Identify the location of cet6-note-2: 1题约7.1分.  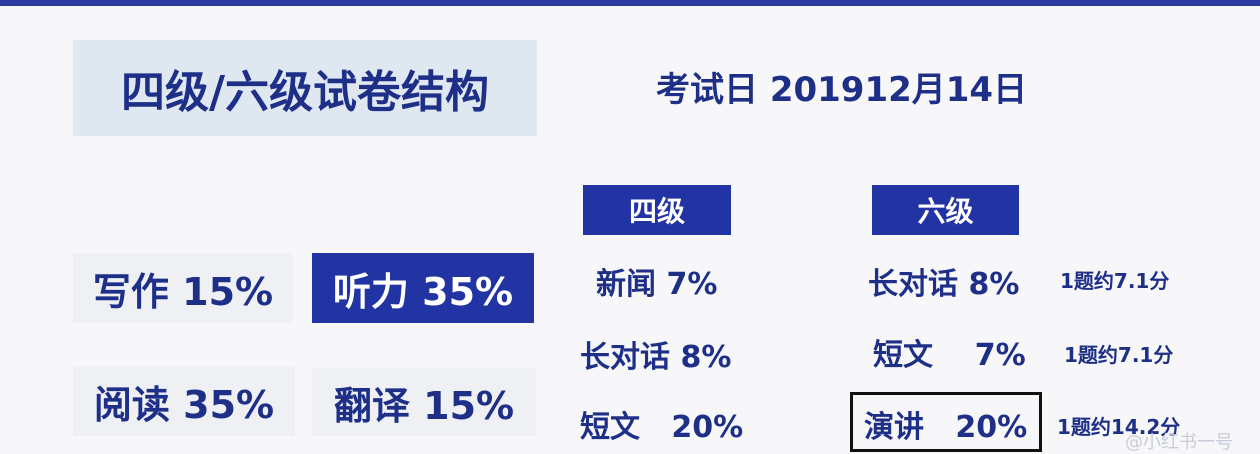
(1119, 355).